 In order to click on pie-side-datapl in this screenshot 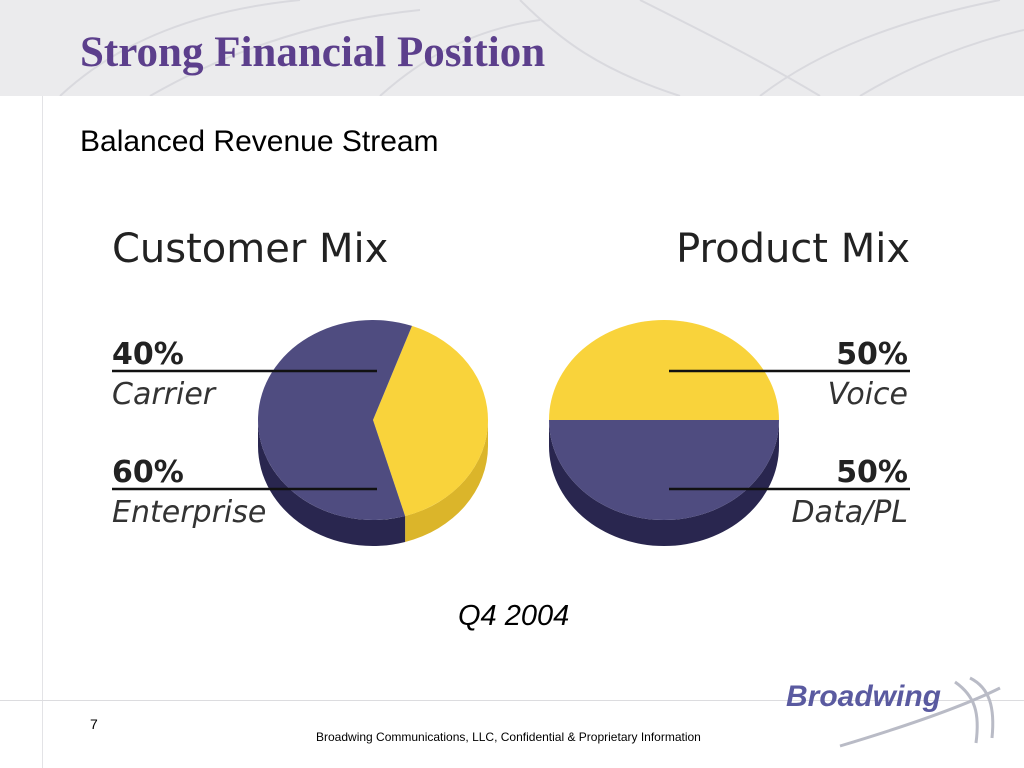, I will do `click(664, 483)`.